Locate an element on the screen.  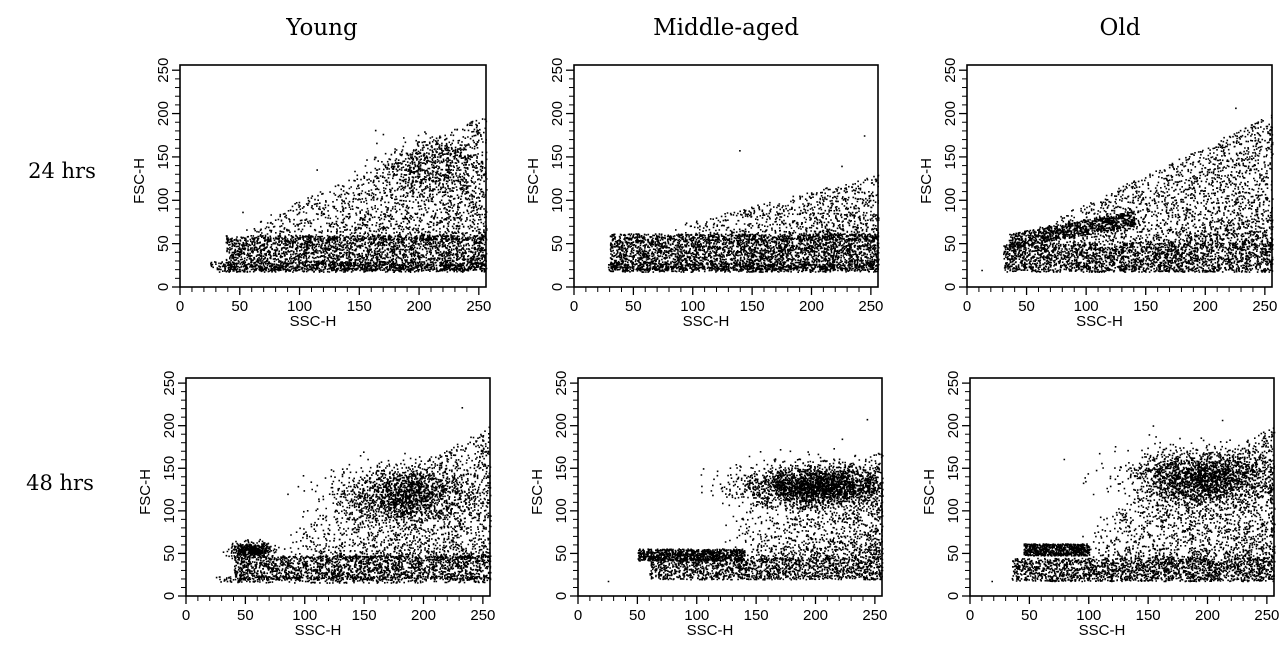
scatter-panel-48-hrs-young: 0 50 100 150 200 250 0 50 100 150 200 250 SSC-H FSC-H is located at coordinates (316, 505).